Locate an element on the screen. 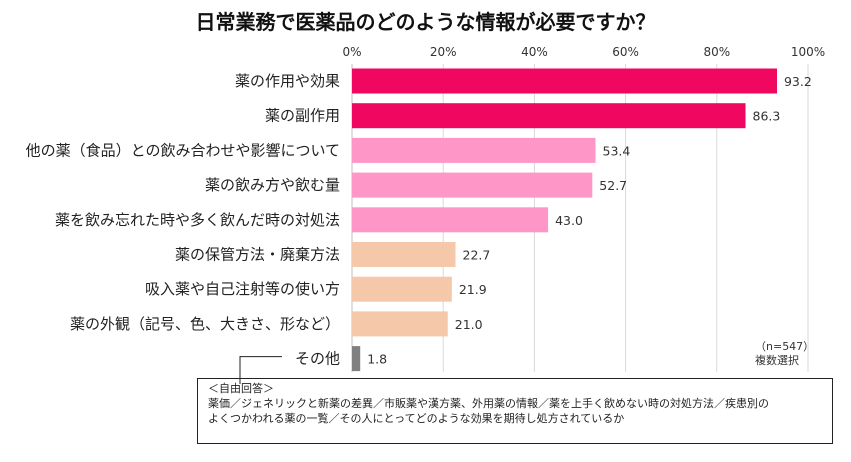 The image size is (851, 462). value-label: 52.7 is located at coordinates (613, 185).